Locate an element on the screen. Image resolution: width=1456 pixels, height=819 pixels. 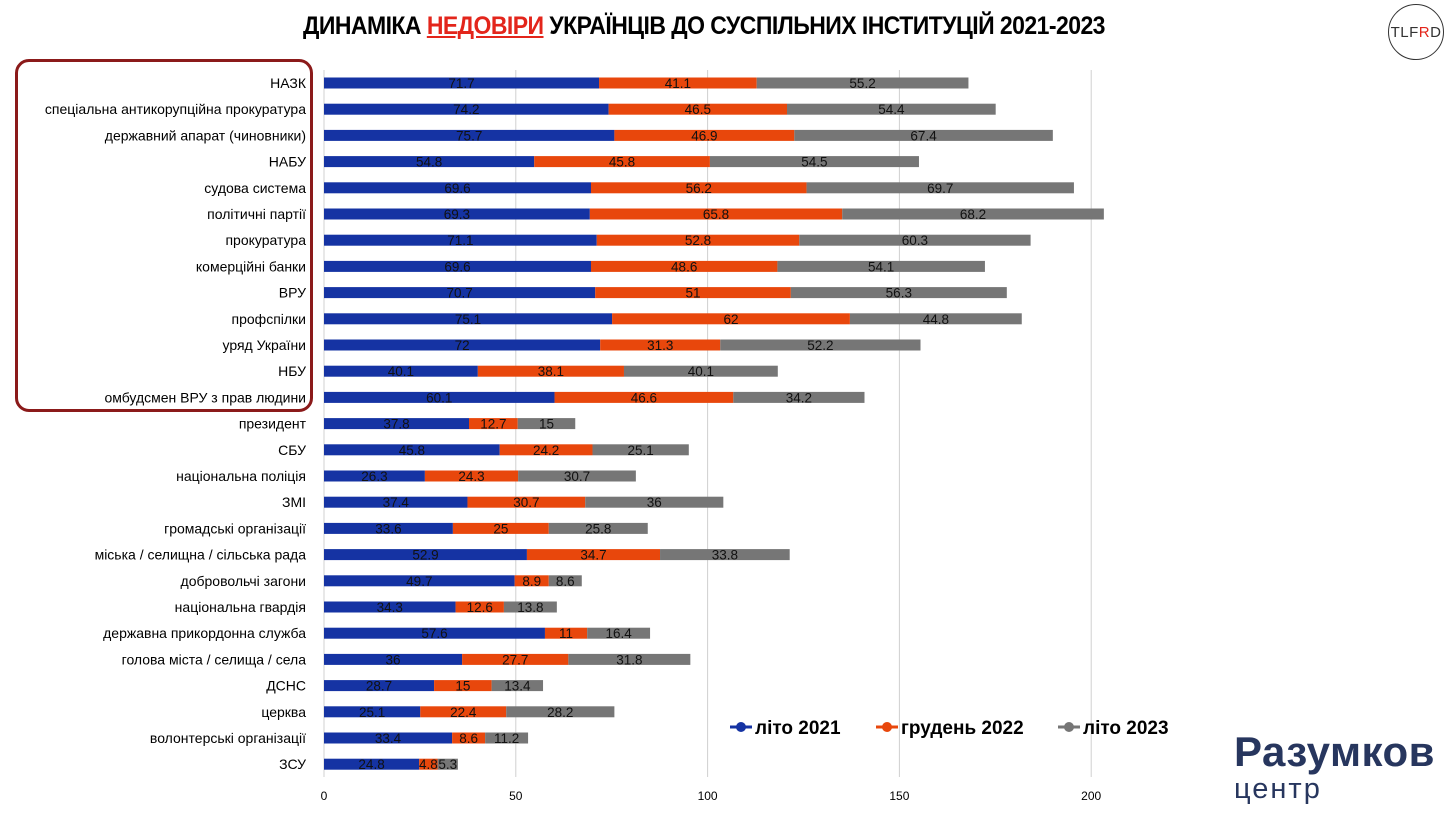
data-label: 74.2 is located at coordinates (466, 109).